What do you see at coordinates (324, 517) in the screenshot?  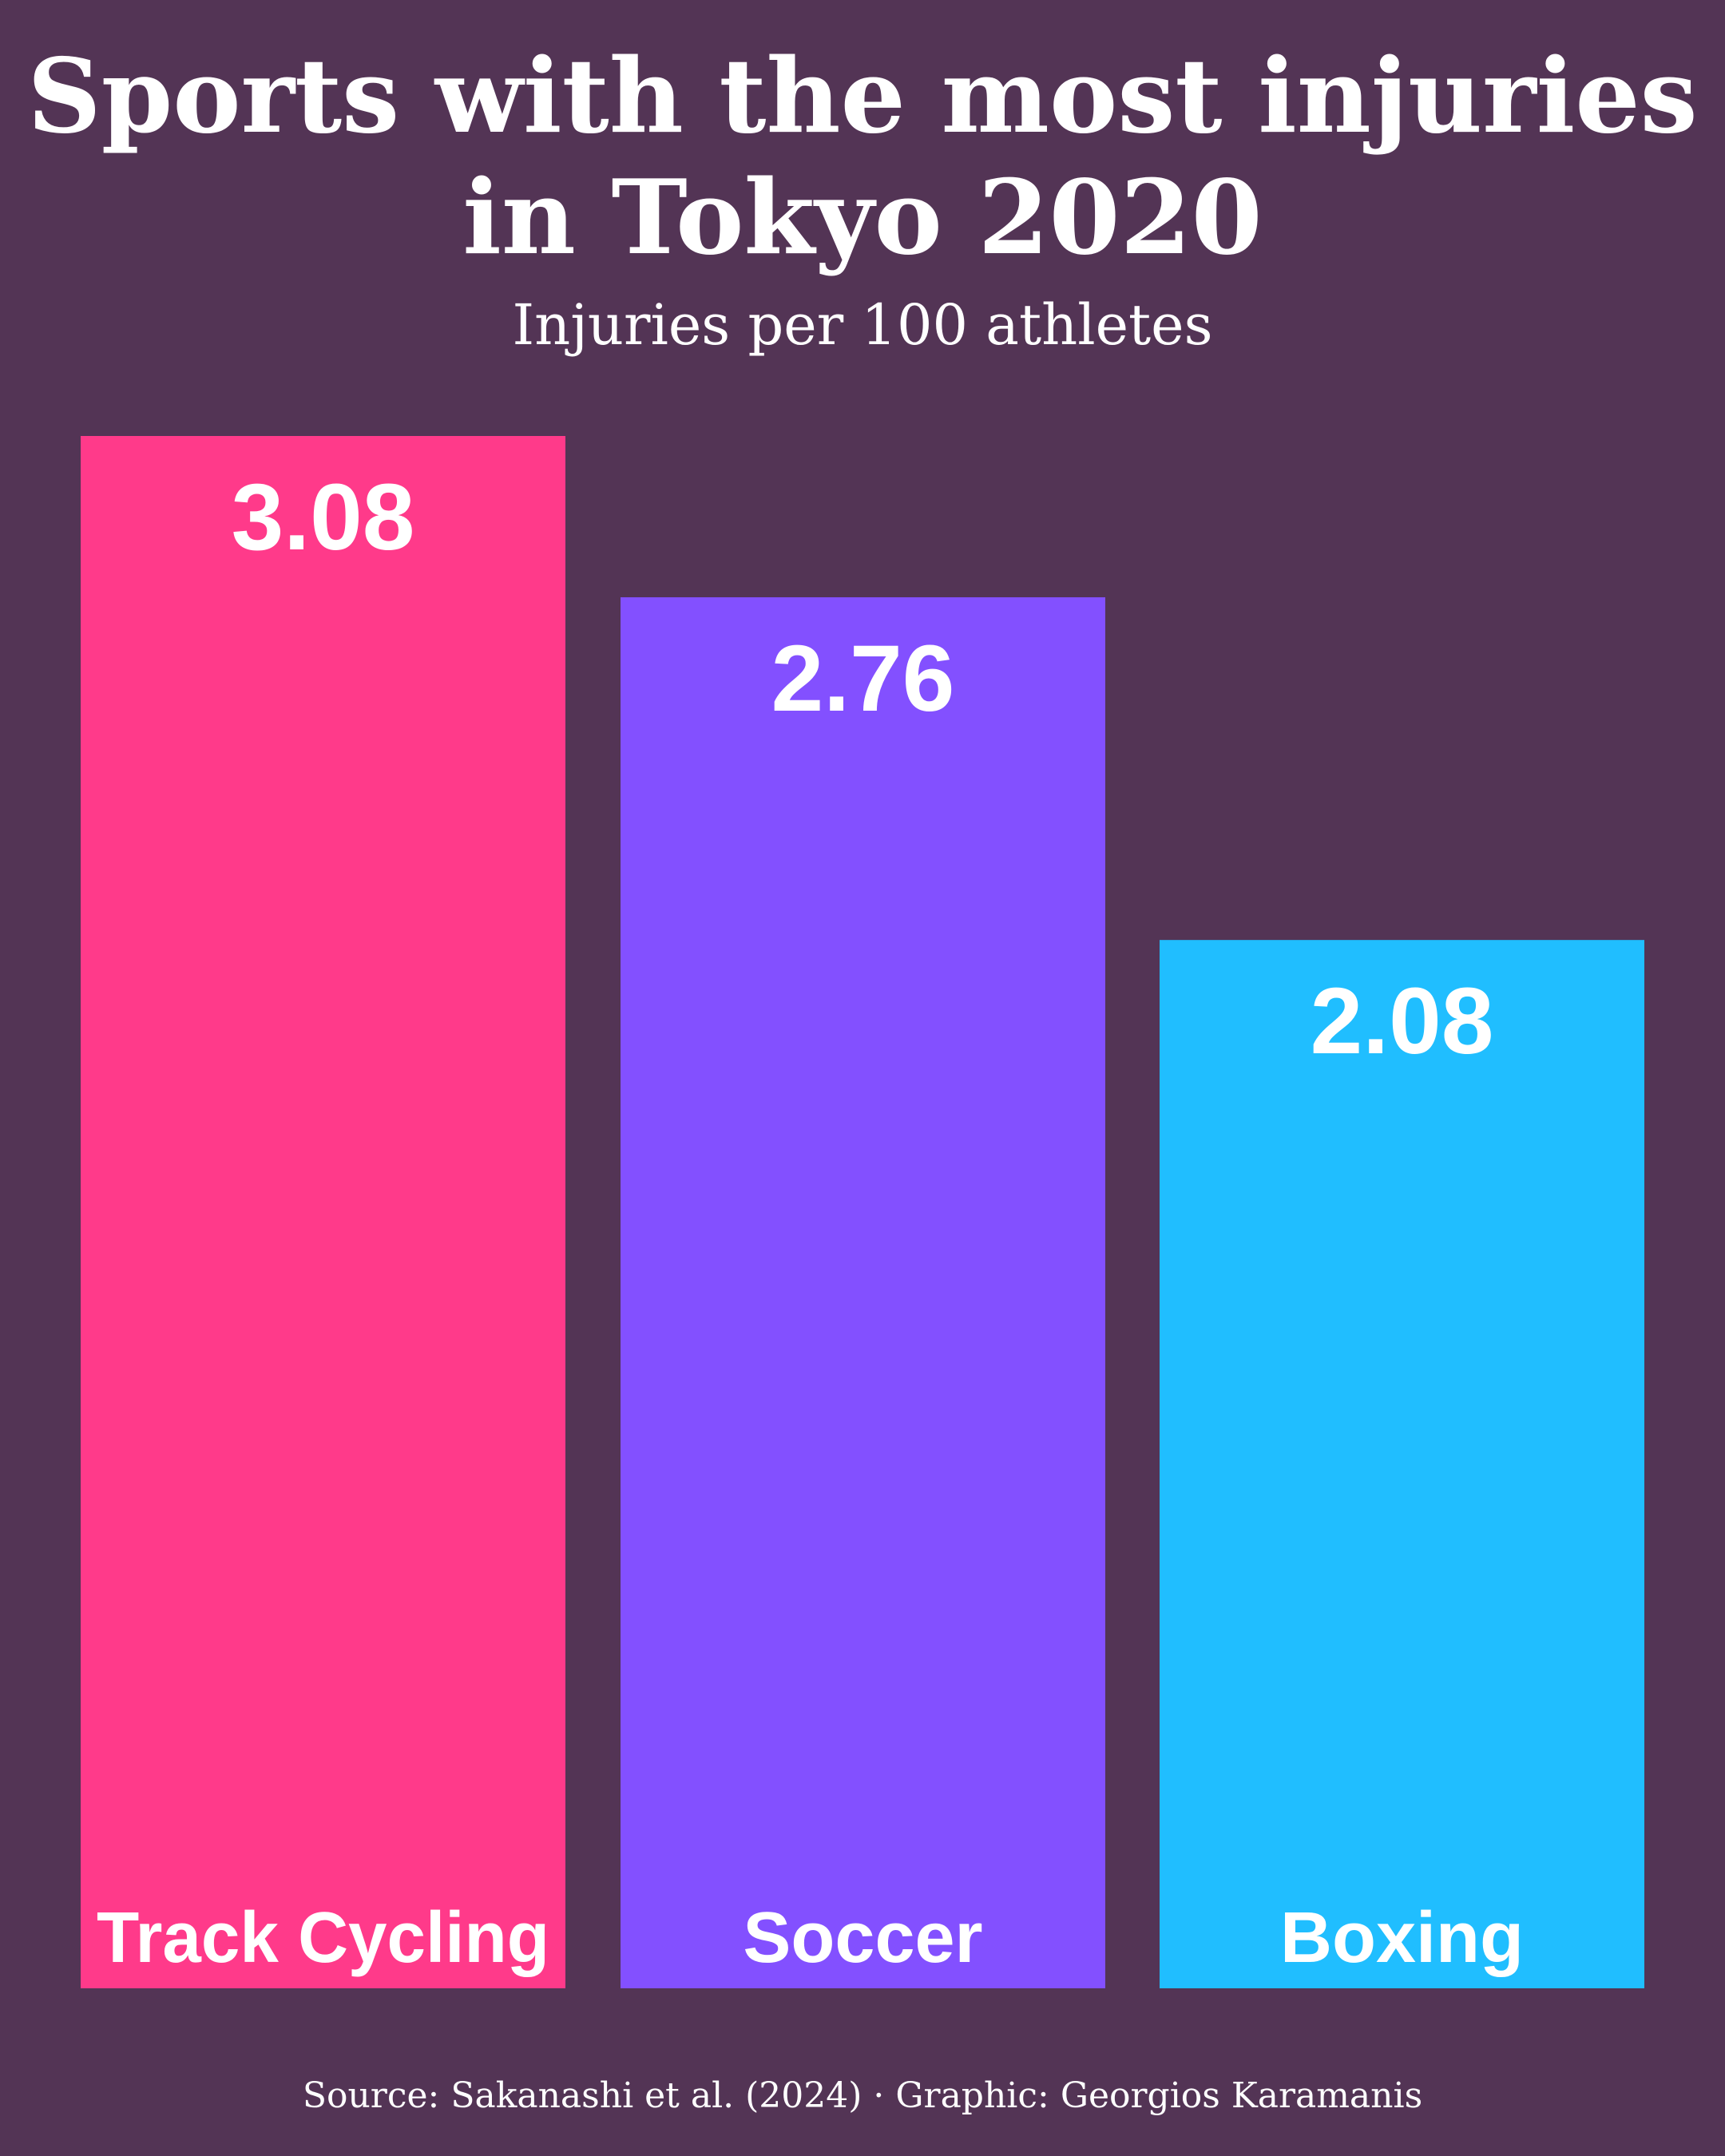 I see `bar-value-label-track-cycling: 3.08` at bounding box center [324, 517].